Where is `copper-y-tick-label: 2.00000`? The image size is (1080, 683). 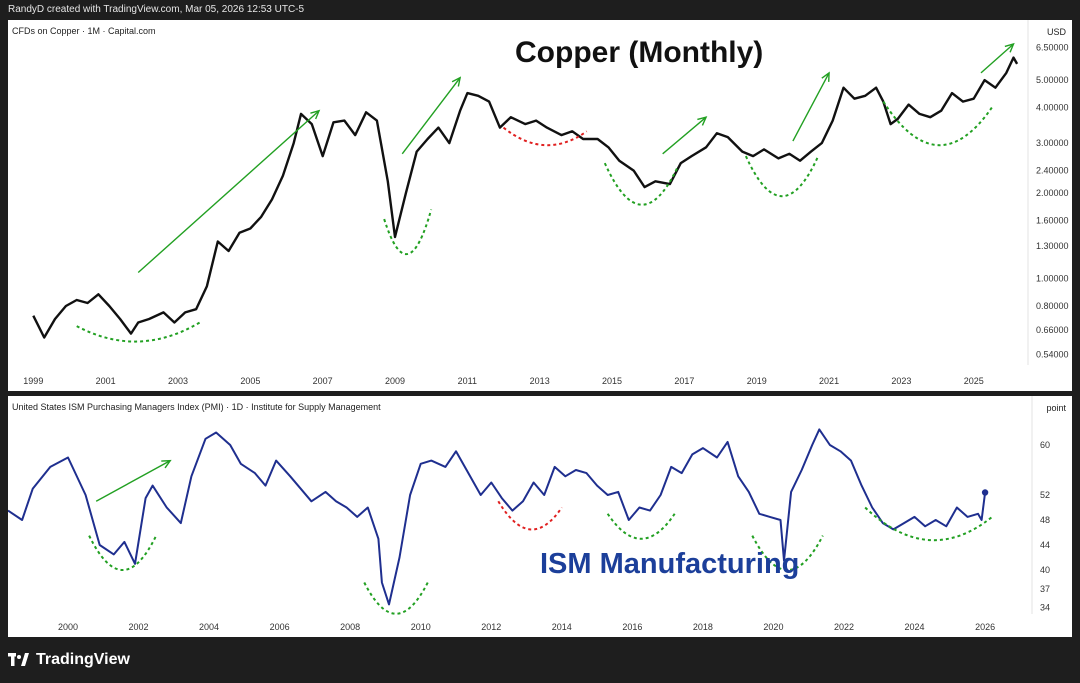 copper-y-tick-label: 2.00000 is located at coordinates (1052, 193).